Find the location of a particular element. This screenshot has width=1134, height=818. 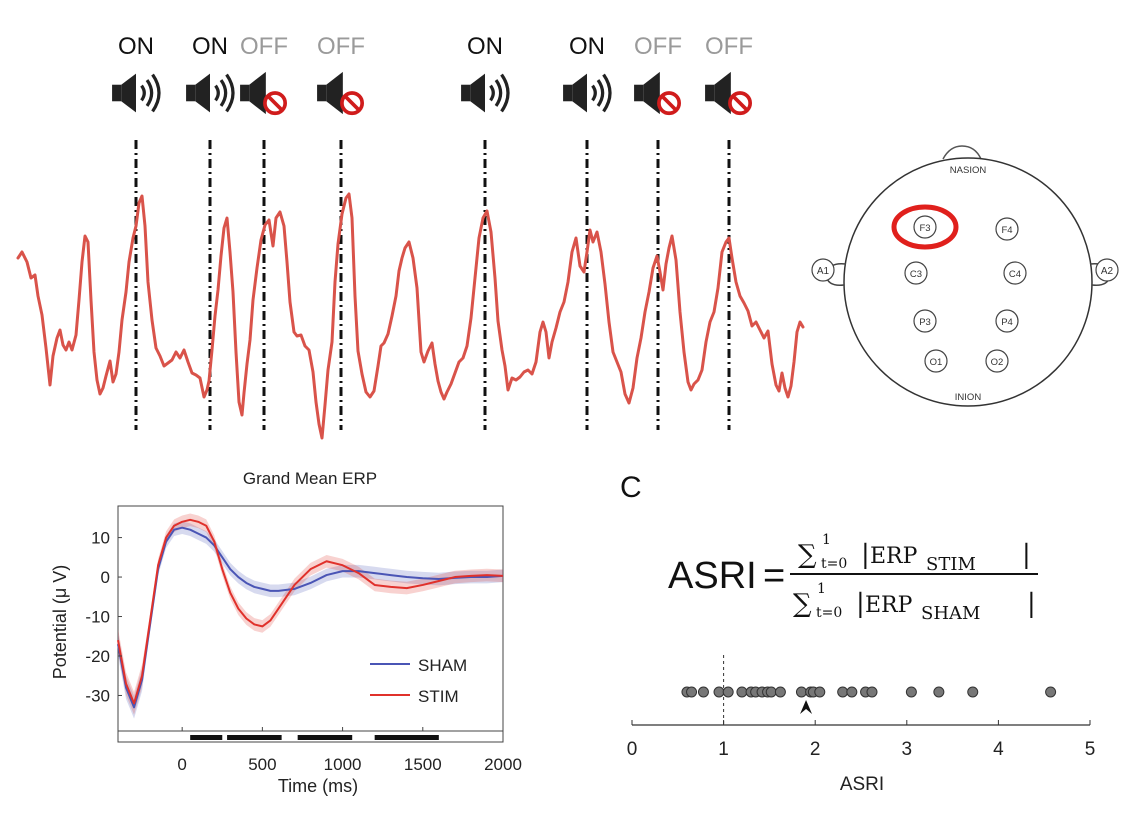

erp-title: Grand Mean ERP is located at coordinates (310, 478).